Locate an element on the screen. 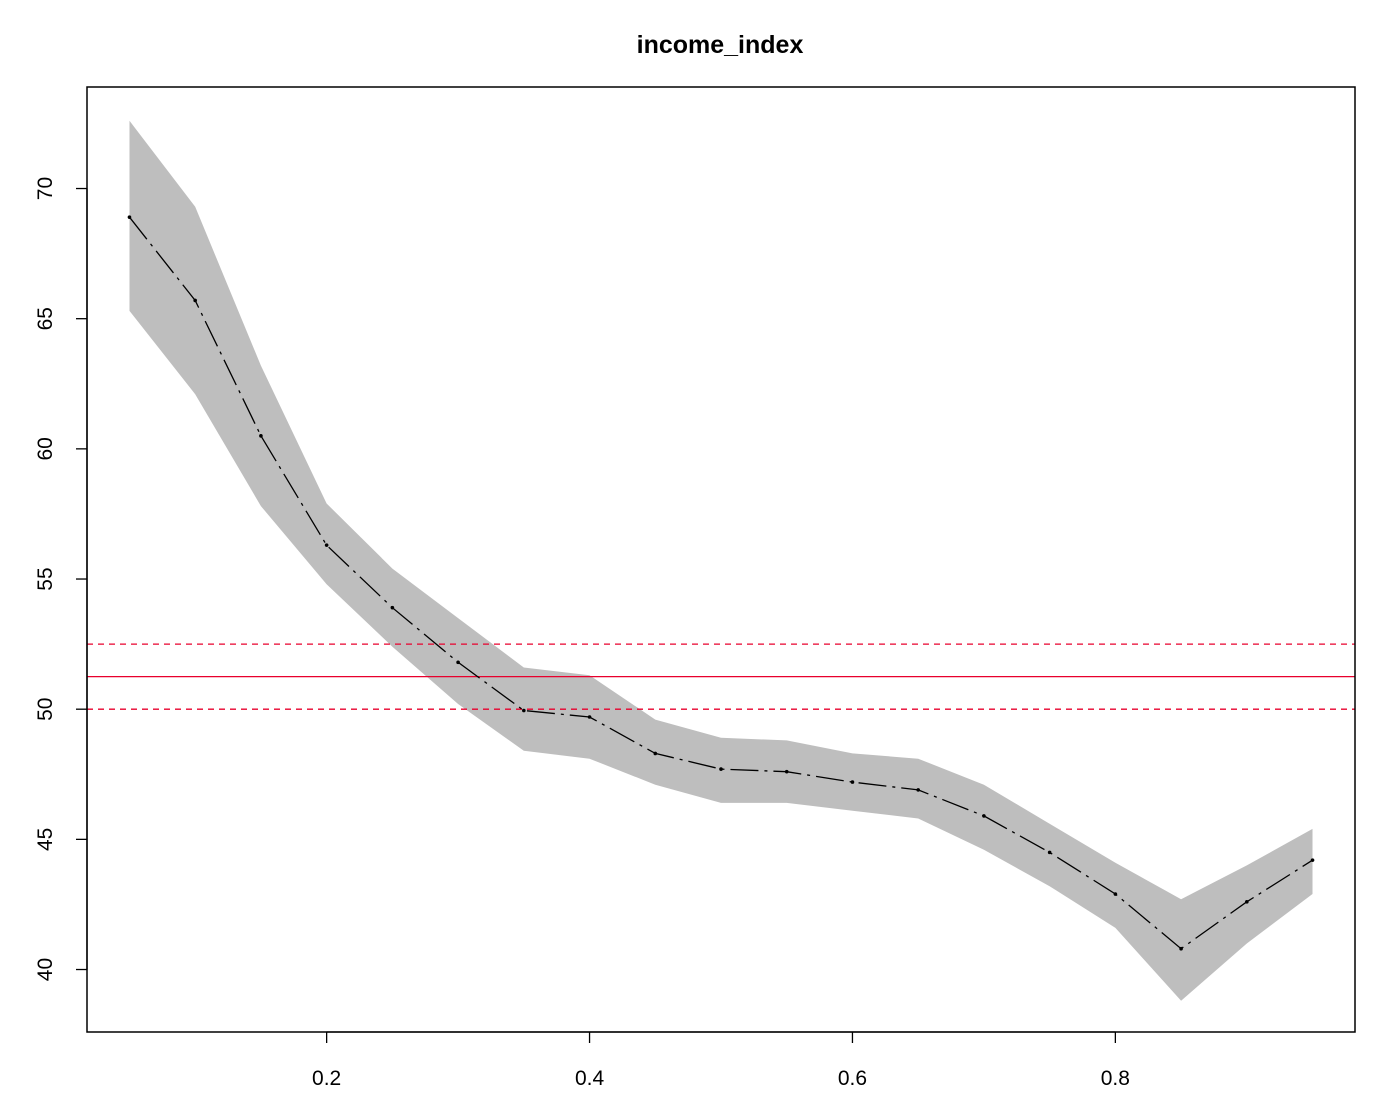  x-tick-label: 0.4 is located at coordinates (590, 1078).